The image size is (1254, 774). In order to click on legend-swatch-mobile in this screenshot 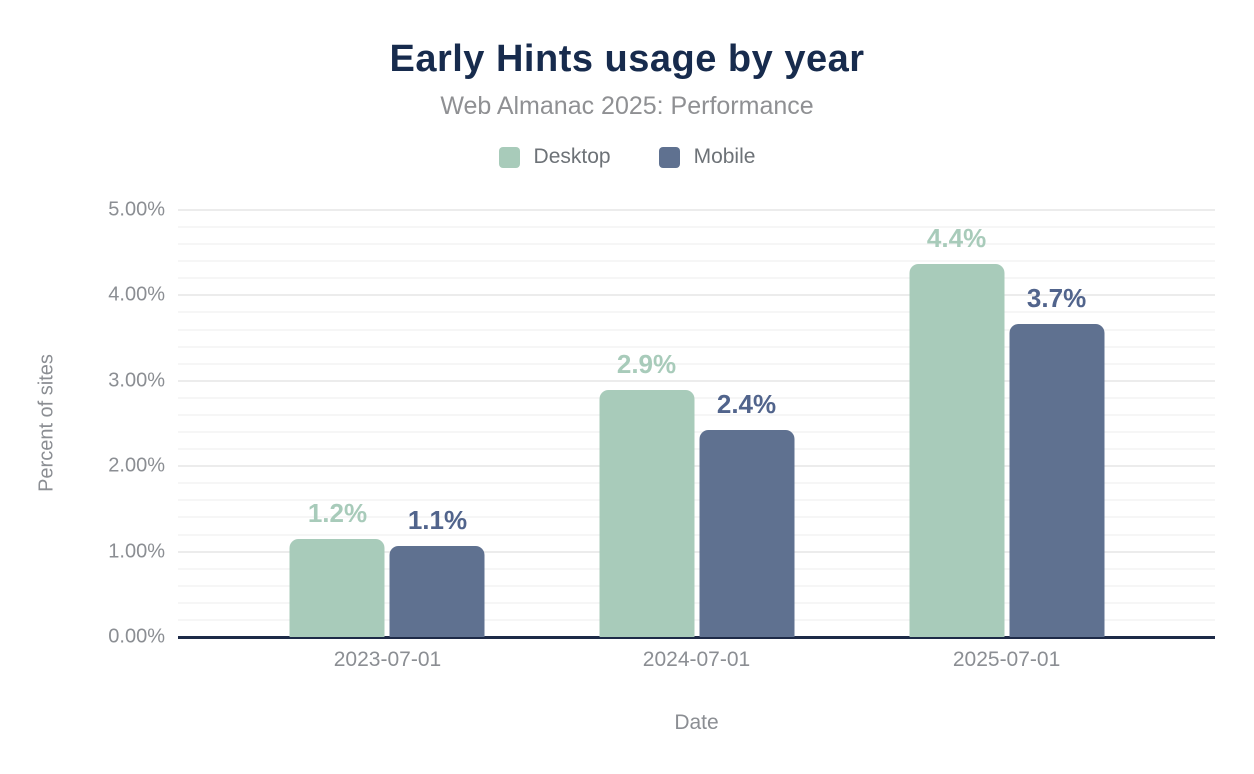, I will do `click(669, 157)`.